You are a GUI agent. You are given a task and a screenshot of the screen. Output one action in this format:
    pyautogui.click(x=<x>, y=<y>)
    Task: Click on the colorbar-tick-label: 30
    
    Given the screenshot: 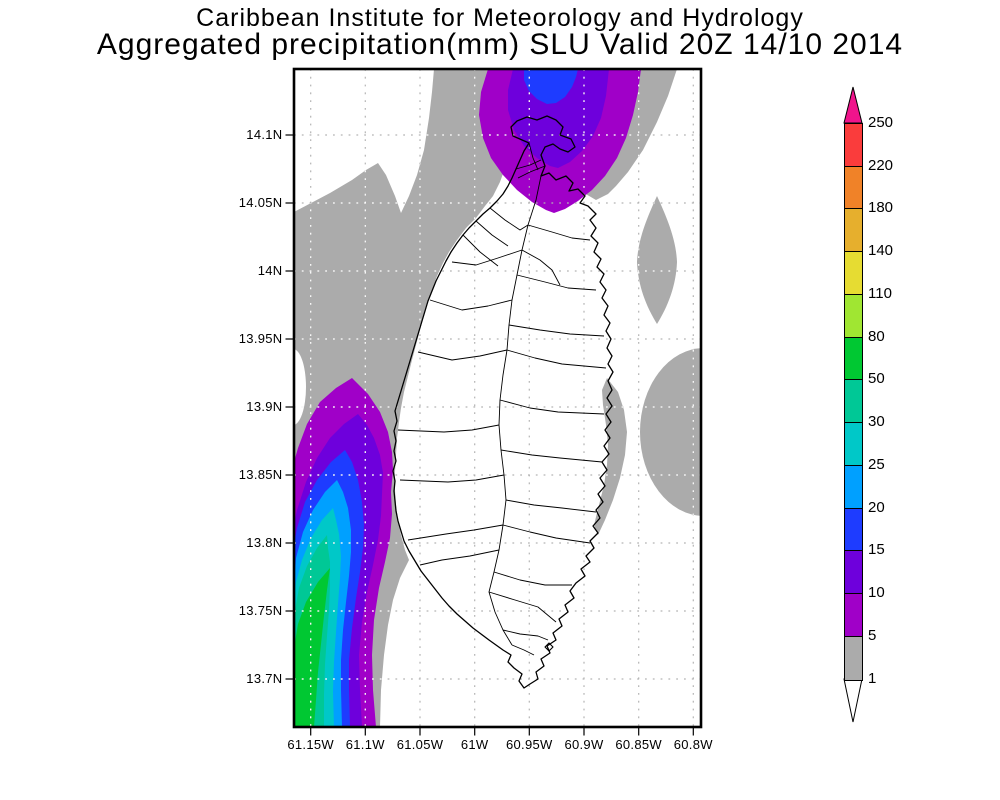 What is the action you would take?
    pyautogui.click(x=876, y=422)
    